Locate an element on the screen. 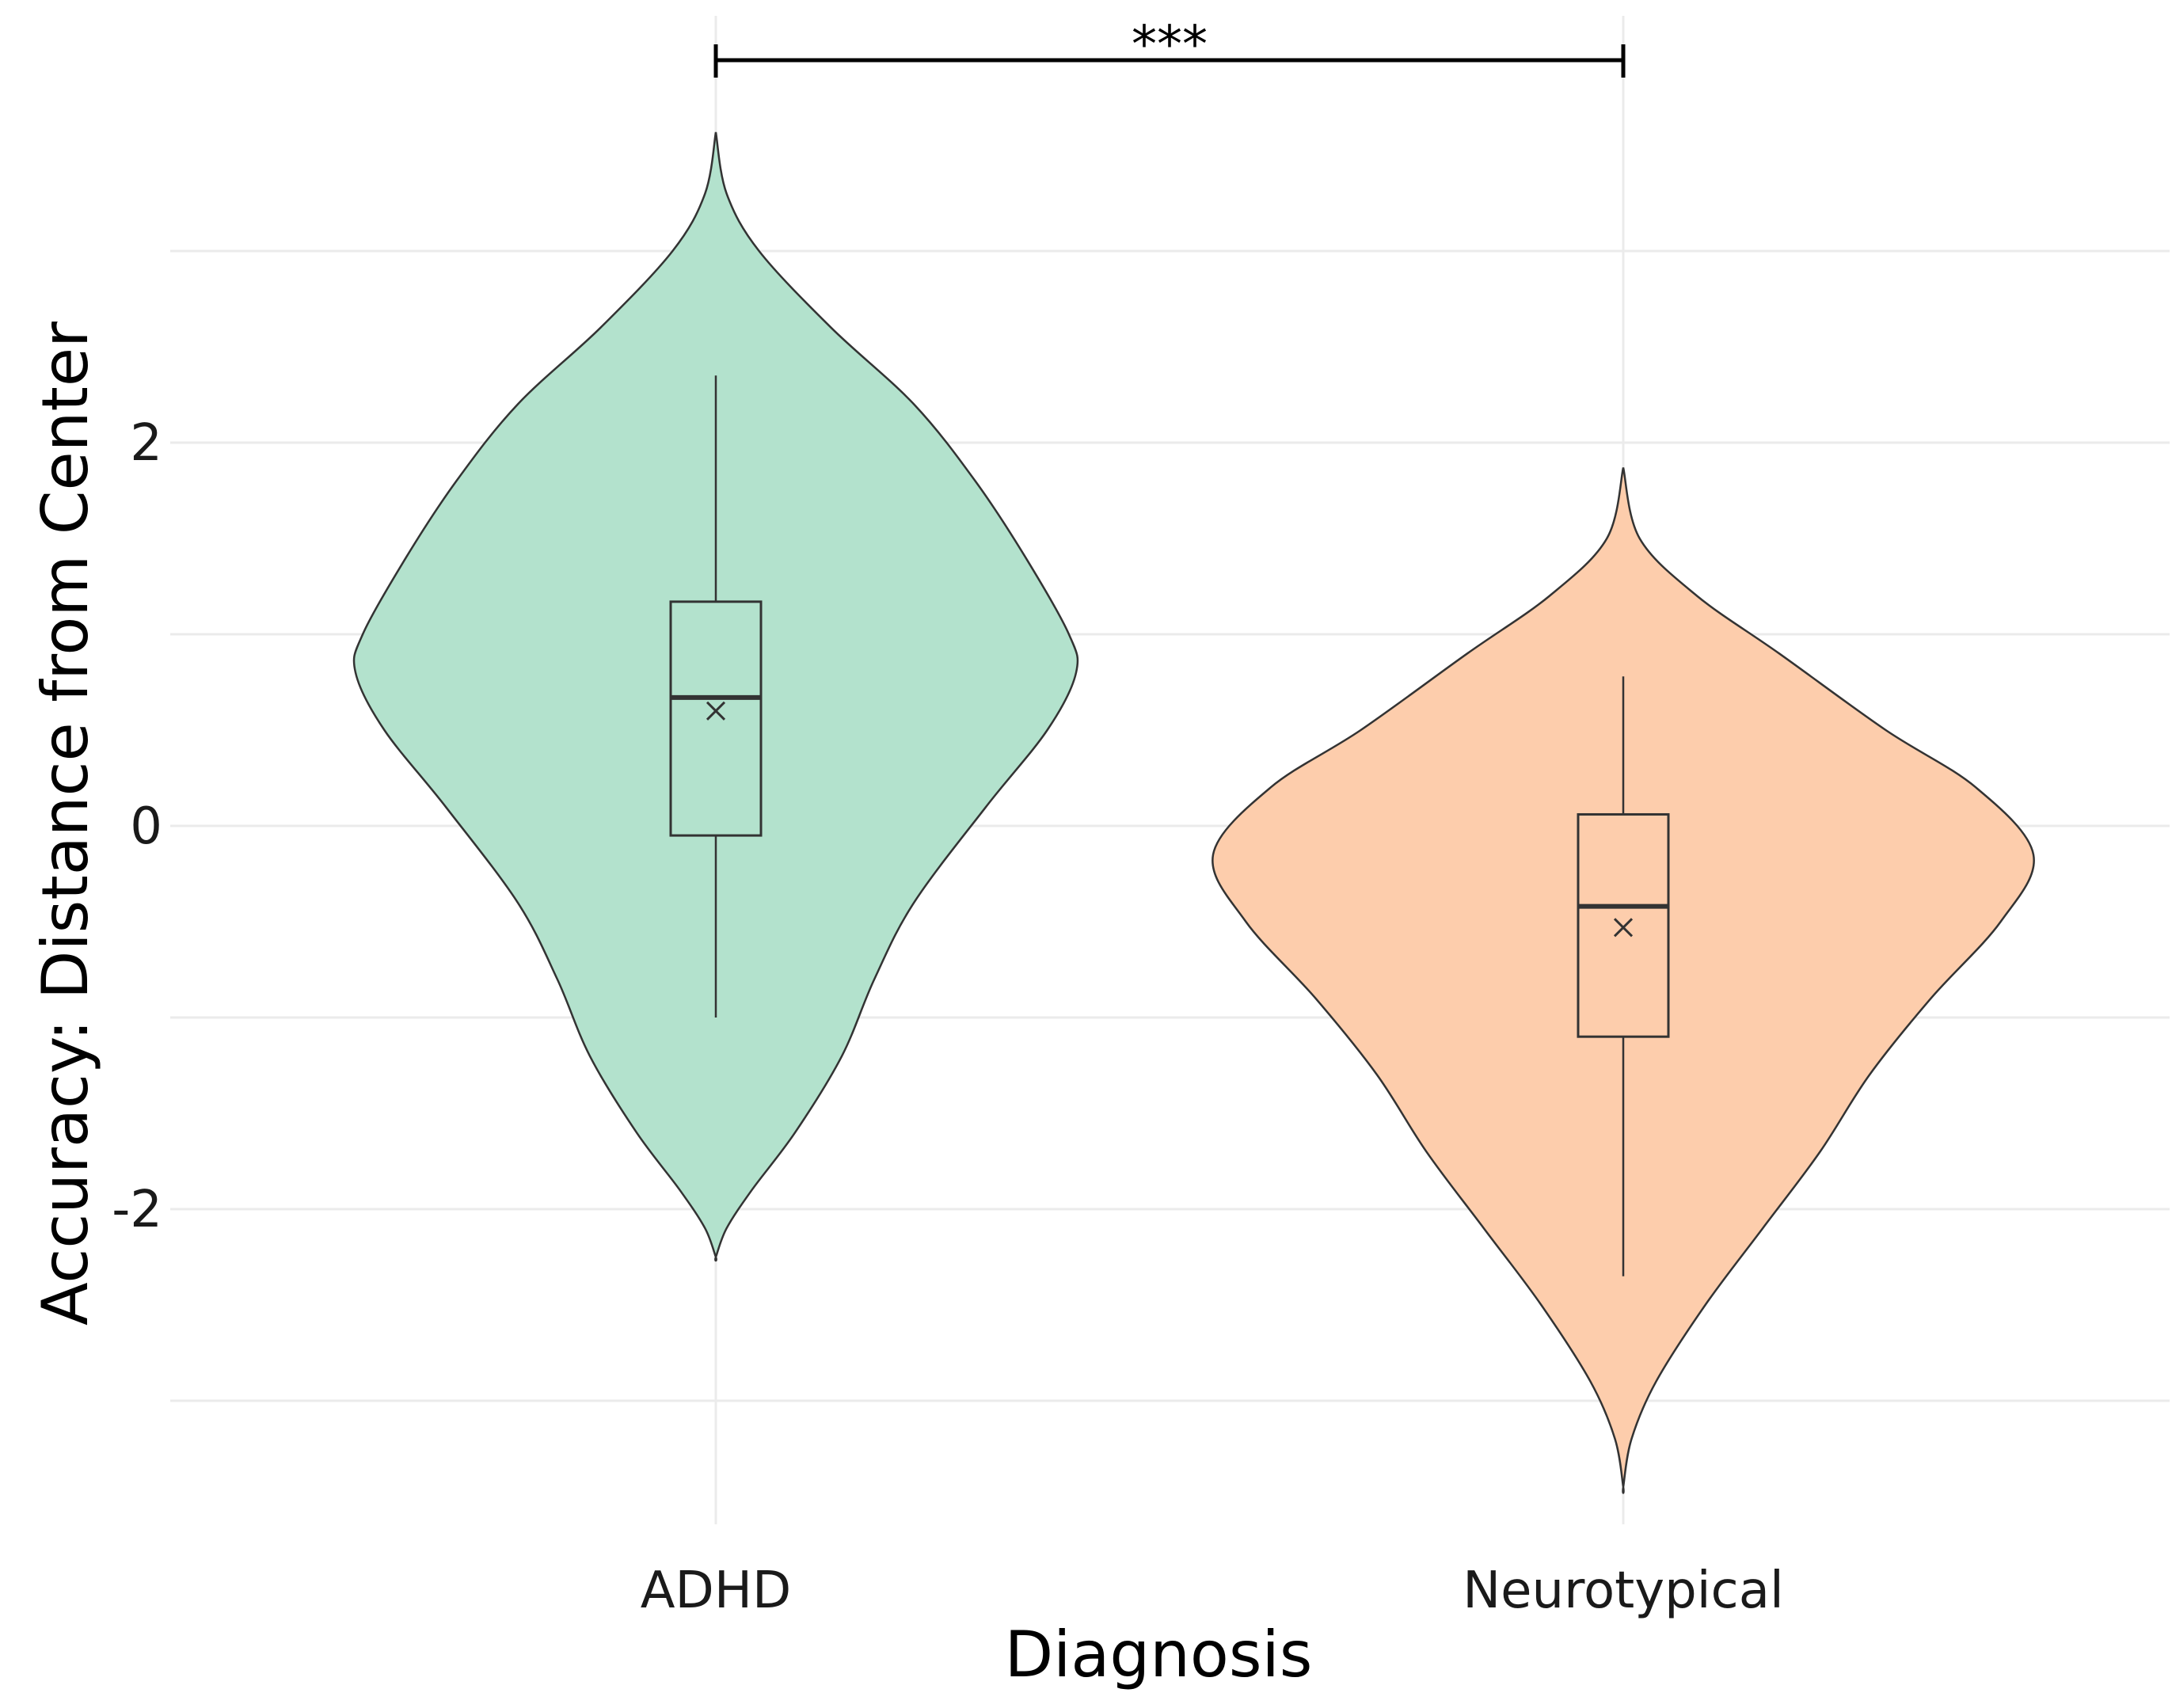 This screenshot has height=1708, width=2172. iqr-box-adhd is located at coordinates (716, 718).